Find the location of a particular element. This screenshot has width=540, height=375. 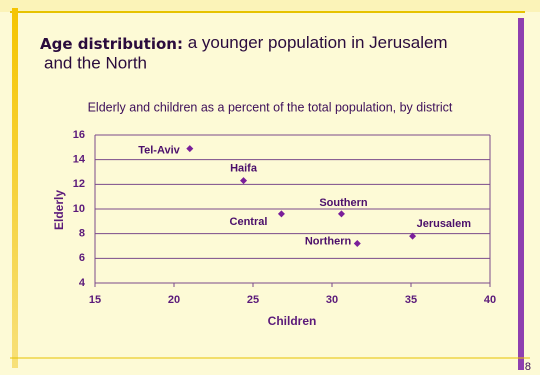

x-tick-label: 20 is located at coordinates (174, 300).